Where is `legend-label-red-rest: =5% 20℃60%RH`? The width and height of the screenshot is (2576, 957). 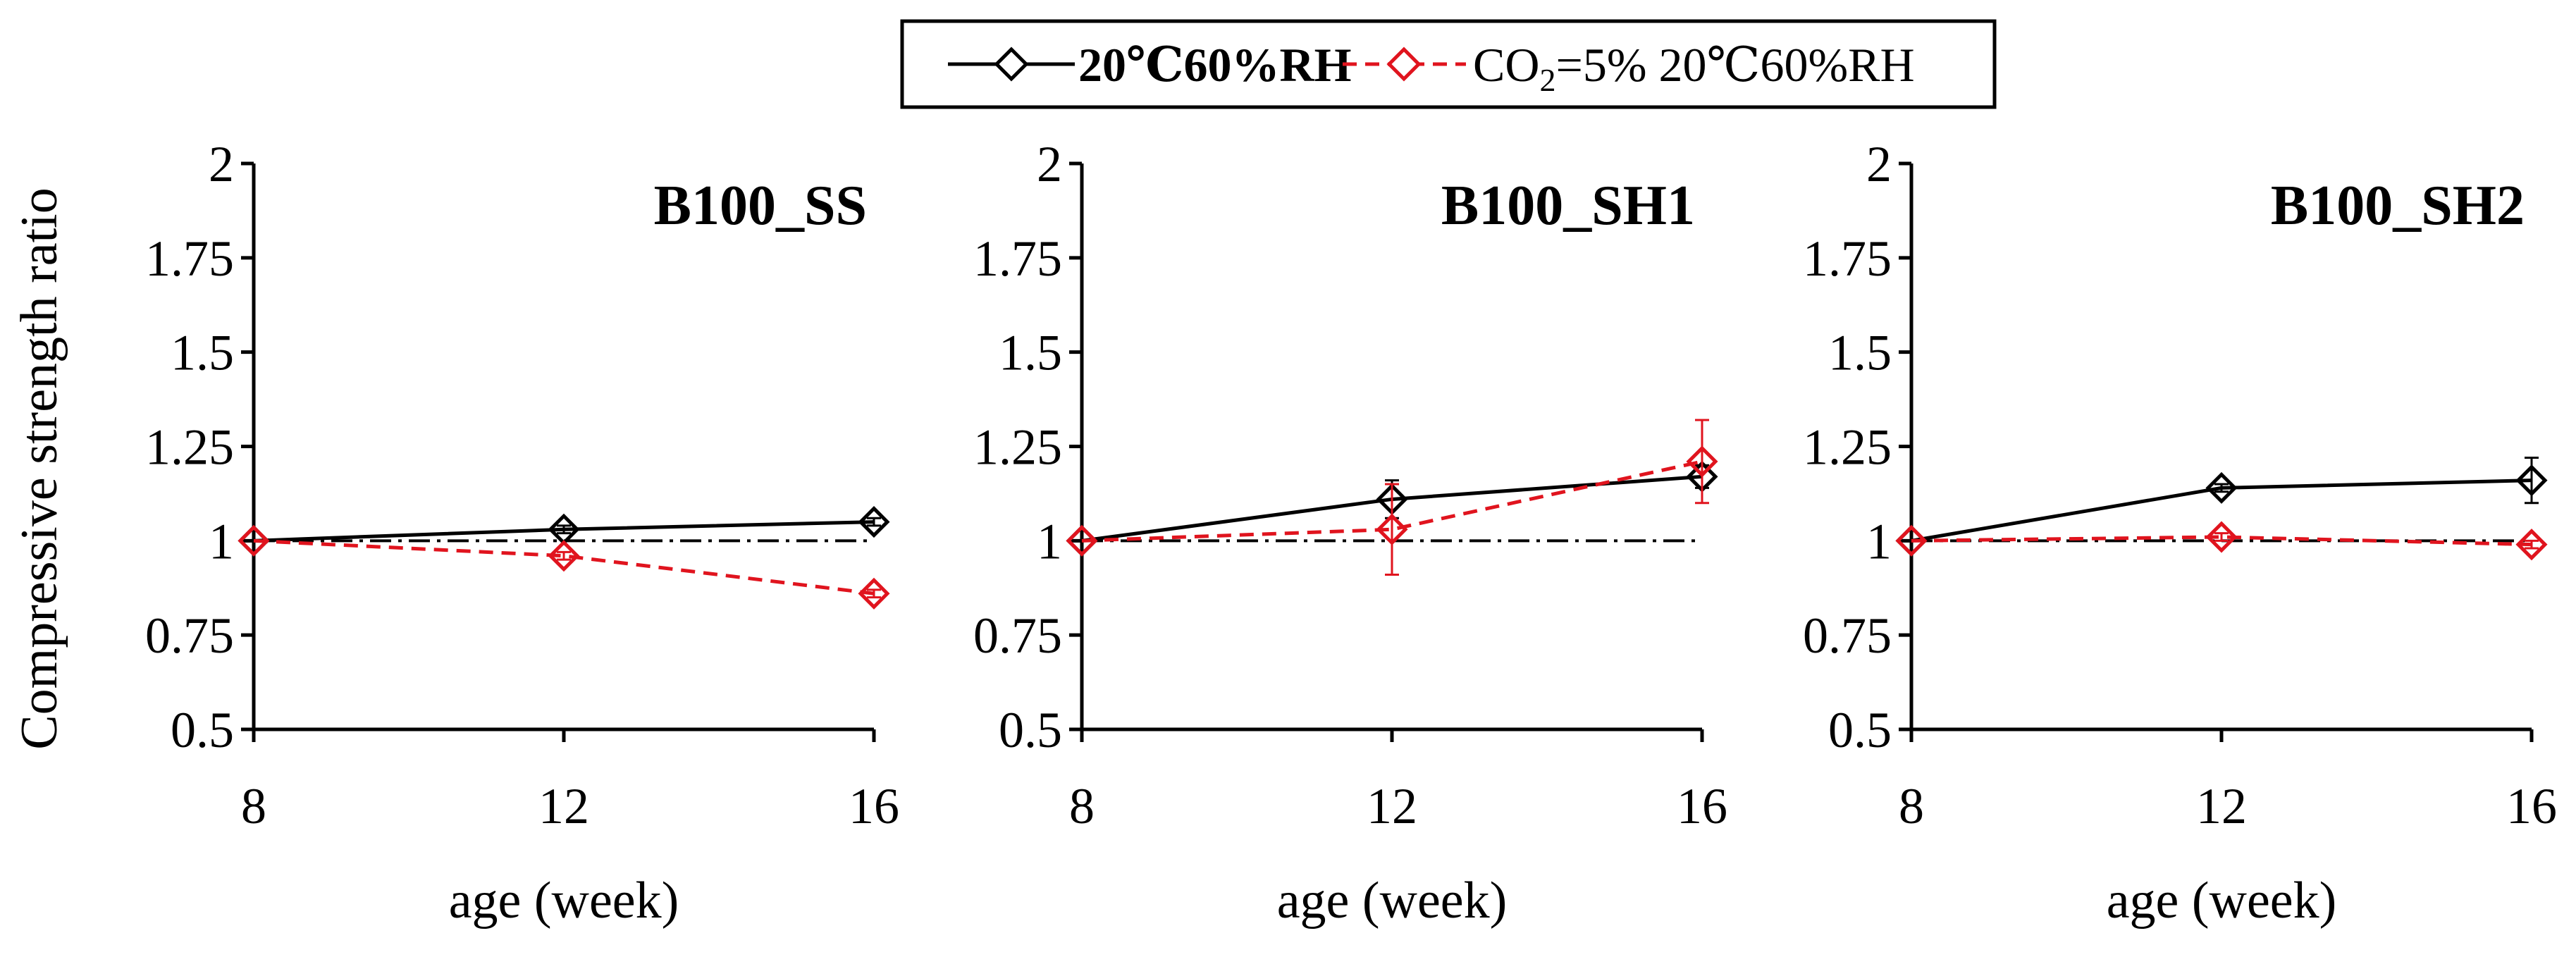 legend-label-red-rest: =5% 20℃60%RH is located at coordinates (1734, 65).